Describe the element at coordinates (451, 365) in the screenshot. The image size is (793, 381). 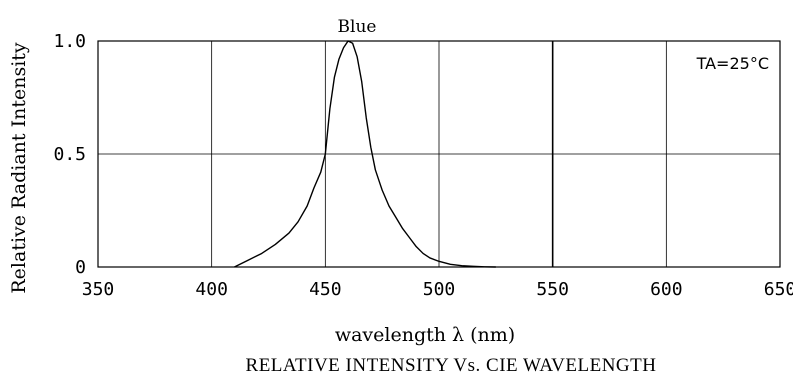
I see `chart-title: RELATIVE INTENSITY Vs. CIE WAVELENGTH` at that location.